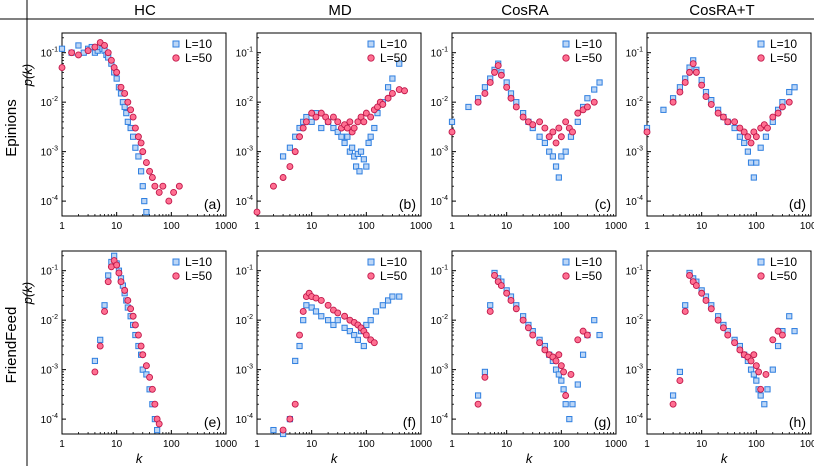 This screenshot has width=814, height=466. I want to click on x-axis-label: k, so click(530, 458).